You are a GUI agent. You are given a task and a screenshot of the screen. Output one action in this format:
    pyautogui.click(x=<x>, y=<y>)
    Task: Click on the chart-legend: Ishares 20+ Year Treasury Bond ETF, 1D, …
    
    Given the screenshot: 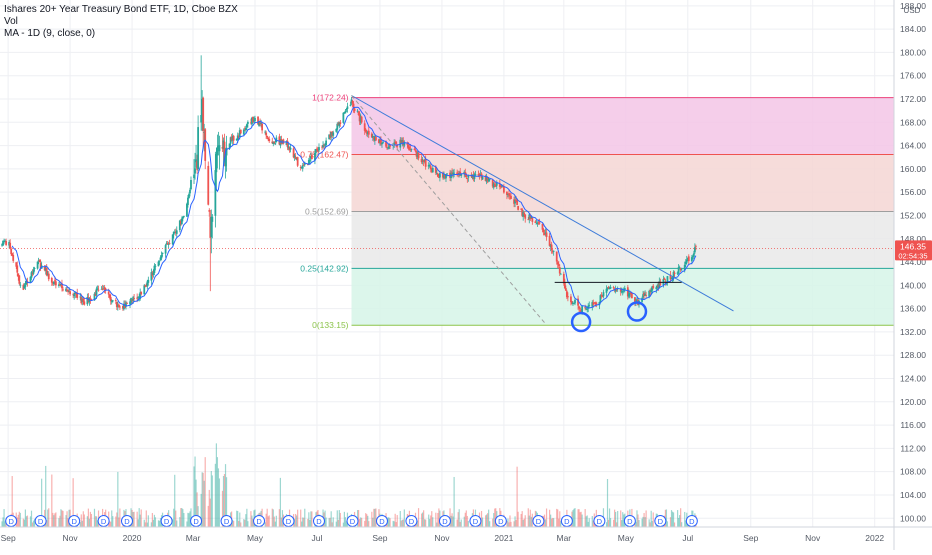 What is the action you would take?
    pyautogui.click(x=121, y=22)
    